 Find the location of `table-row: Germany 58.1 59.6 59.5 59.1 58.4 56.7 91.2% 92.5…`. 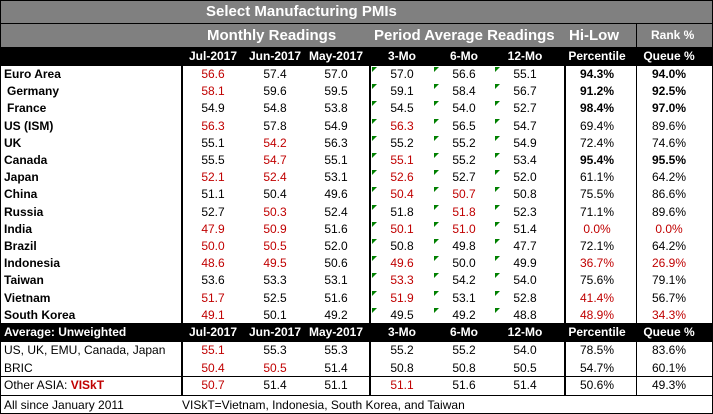

table-row: Germany 58.1 59.6 59.5 59.1 58.4 56.7 91.2% 92.5… is located at coordinates (356, 91).